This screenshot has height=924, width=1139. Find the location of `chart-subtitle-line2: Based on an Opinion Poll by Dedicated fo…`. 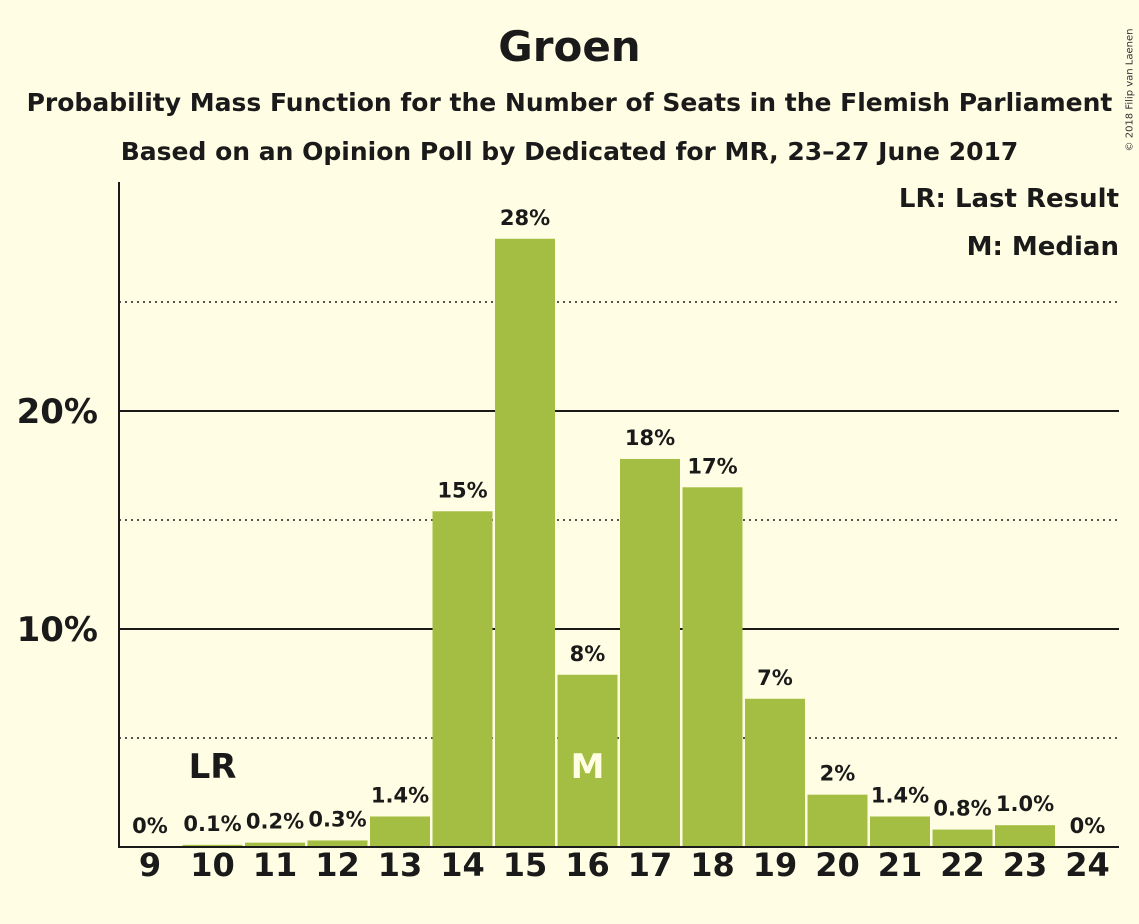

chart-subtitle-line2: Based on an Opinion Poll by Dedicated fo… is located at coordinates (569, 151).